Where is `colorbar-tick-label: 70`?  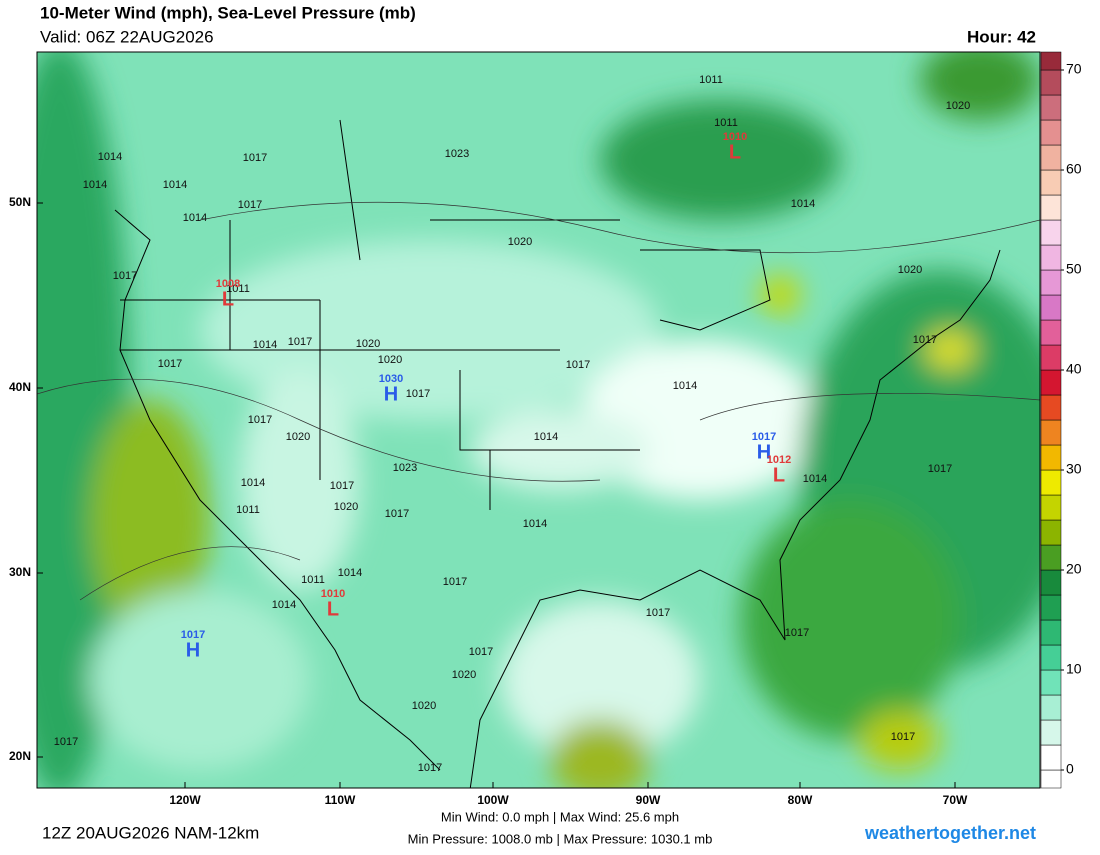 colorbar-tick-label: 70 is located at coordinates (1074, 69).